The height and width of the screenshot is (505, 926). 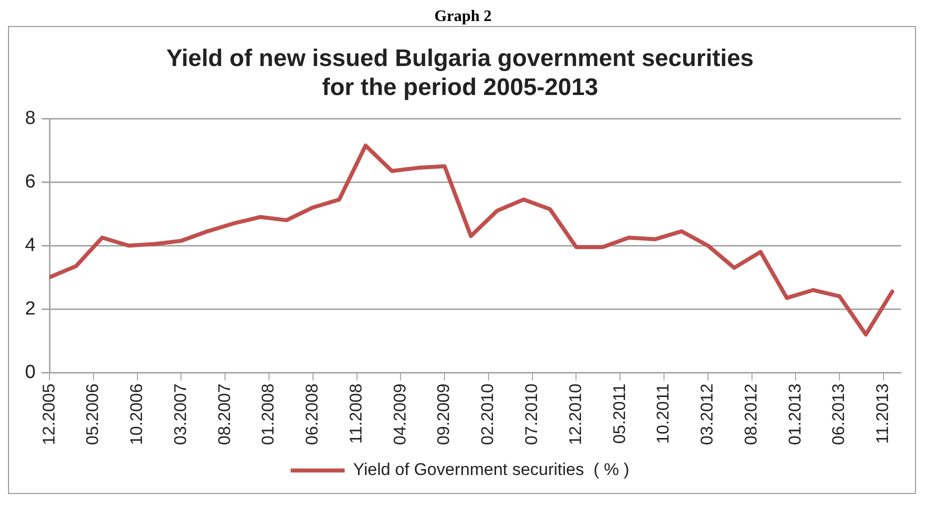 What do you see at coordinates (30, 372) in the screenshot?
I see `y-tick-label: 0` at bounding box center [30, 372].